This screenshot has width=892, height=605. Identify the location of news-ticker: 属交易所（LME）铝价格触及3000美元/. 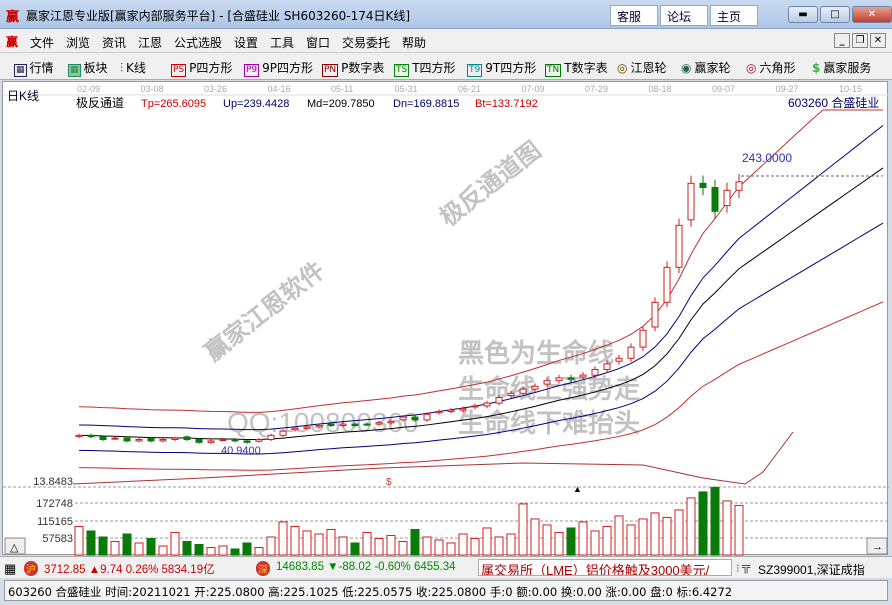
(605, 567).